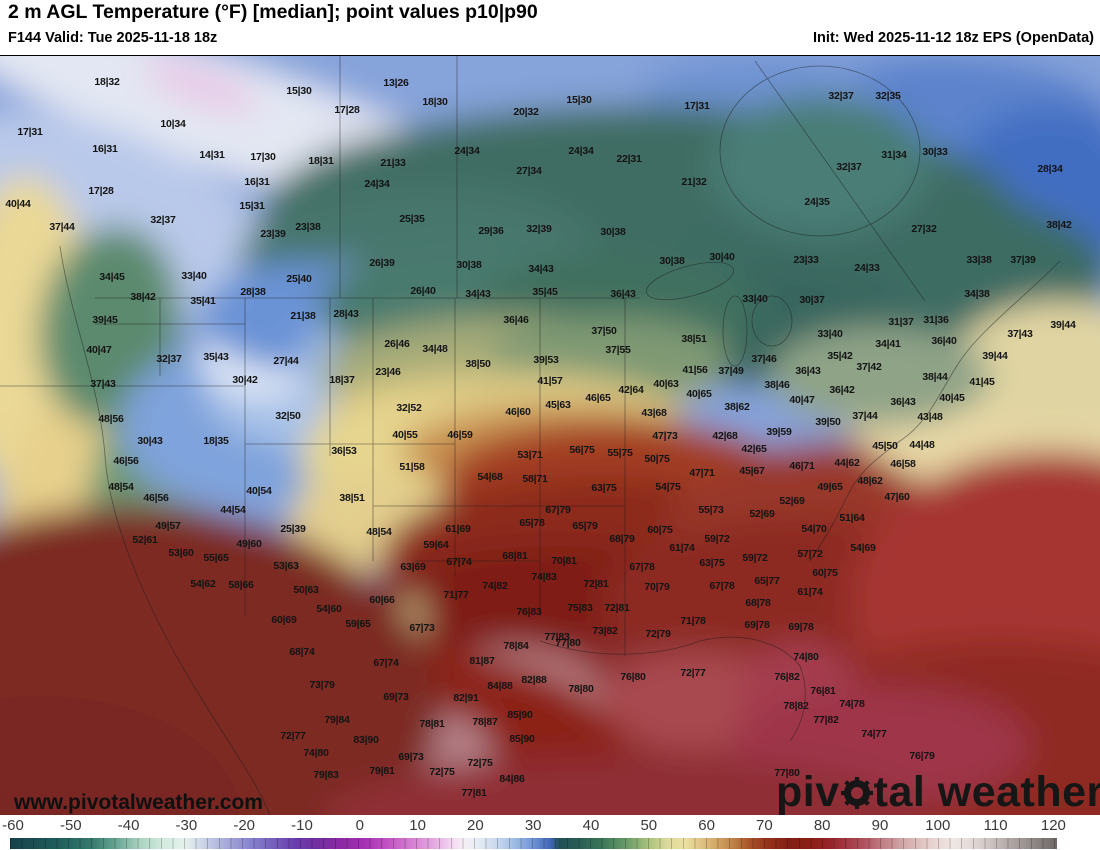 This screenshot has width=1100, height=850. Describe the element at coordinates (417, 825) in the screenshot. I see `colorbar-tick: 10` at that location.